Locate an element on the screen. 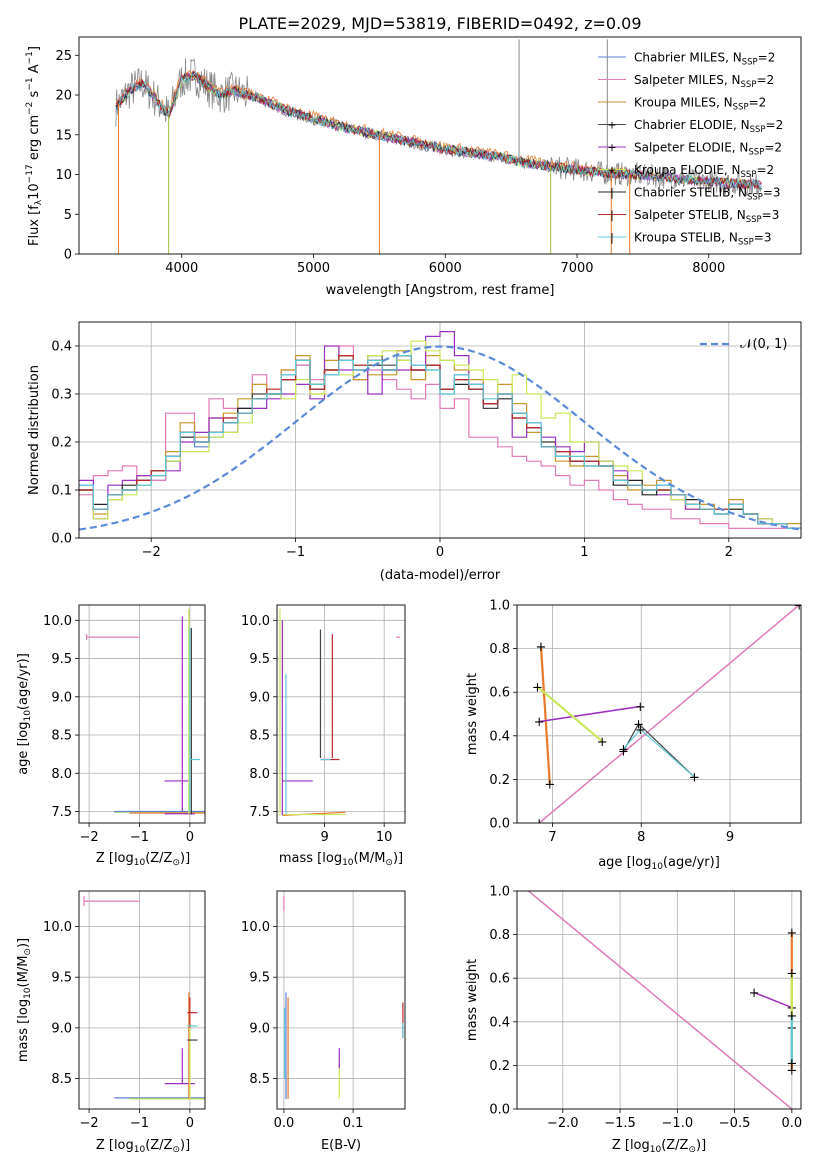 The height and width of the screenshot is (1170, 819). residuals-xlabel: (data-model)/error is located at coordinates (440, 575).